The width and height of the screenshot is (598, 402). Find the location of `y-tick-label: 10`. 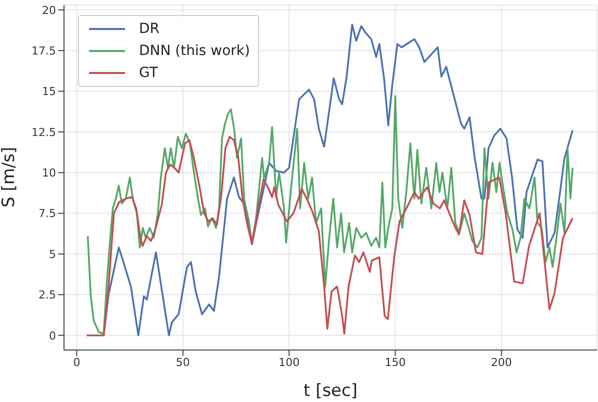

y-tick-label: 10 is located at coordinates (49, 173).